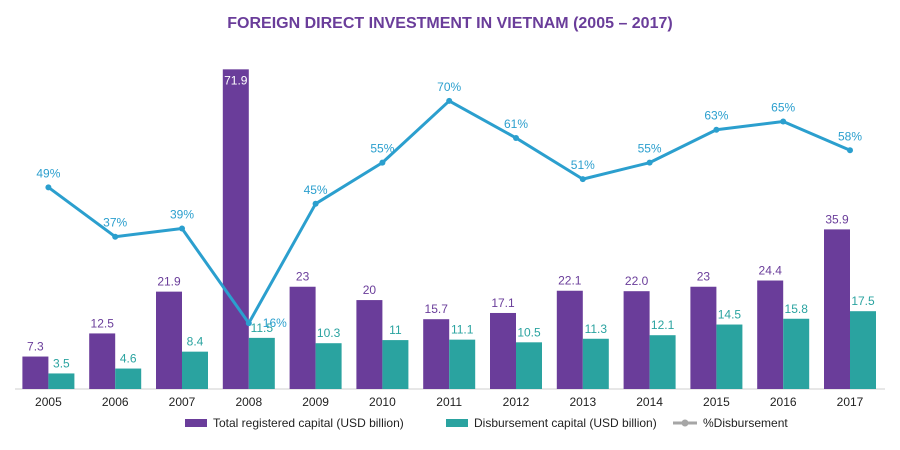 This screenshot has width=900, height=450. What do you see at coordinates (196, 423) in the screenshot?
I see `legend-swatch-total-registered` at bounding box center [196, 423].